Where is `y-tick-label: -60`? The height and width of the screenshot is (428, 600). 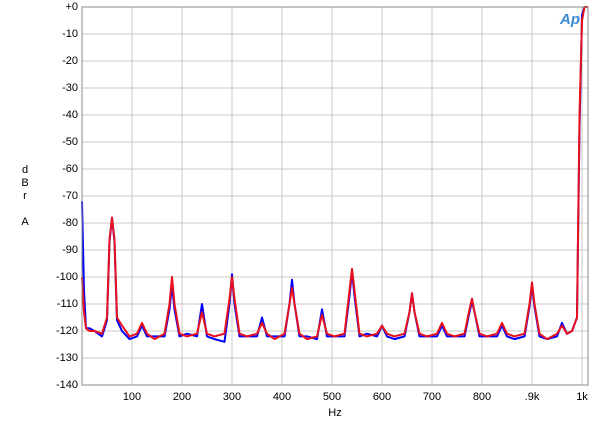
y-tick-label: -60 is located at coordinates (70, 169).